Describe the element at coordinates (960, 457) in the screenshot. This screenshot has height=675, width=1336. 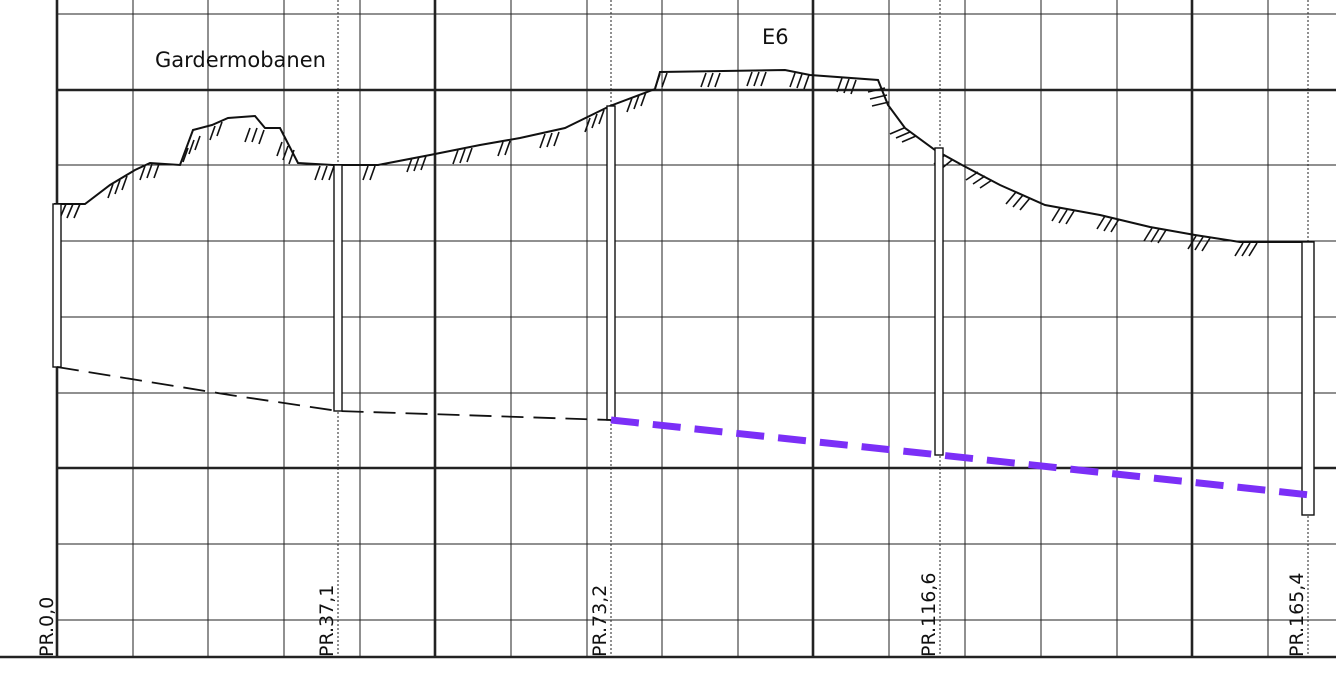
I see `rock-surface-highlight` at that location.